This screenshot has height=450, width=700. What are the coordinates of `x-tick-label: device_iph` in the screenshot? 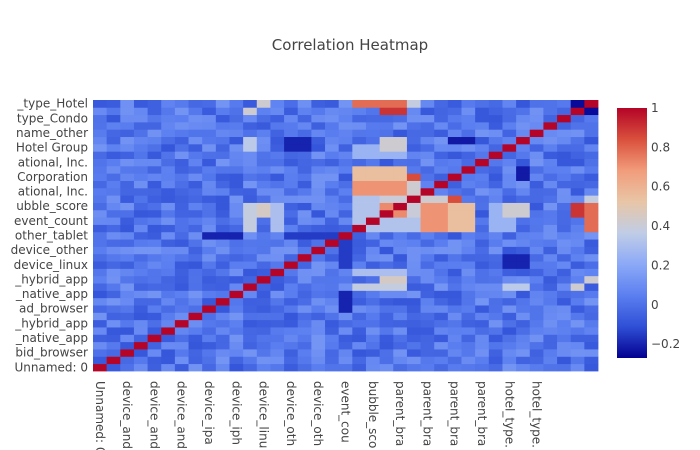 It's located at (236, 413).